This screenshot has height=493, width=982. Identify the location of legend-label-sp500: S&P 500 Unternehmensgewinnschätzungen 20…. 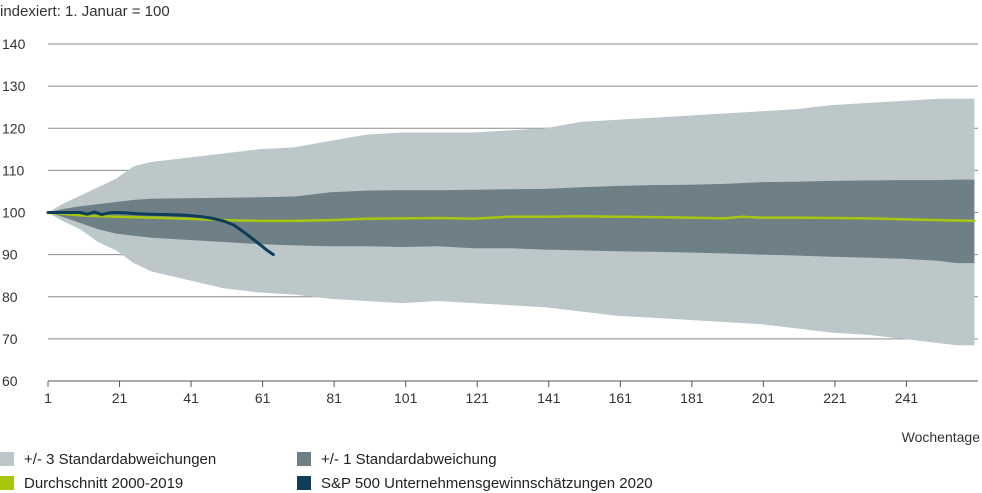
(487, 483).